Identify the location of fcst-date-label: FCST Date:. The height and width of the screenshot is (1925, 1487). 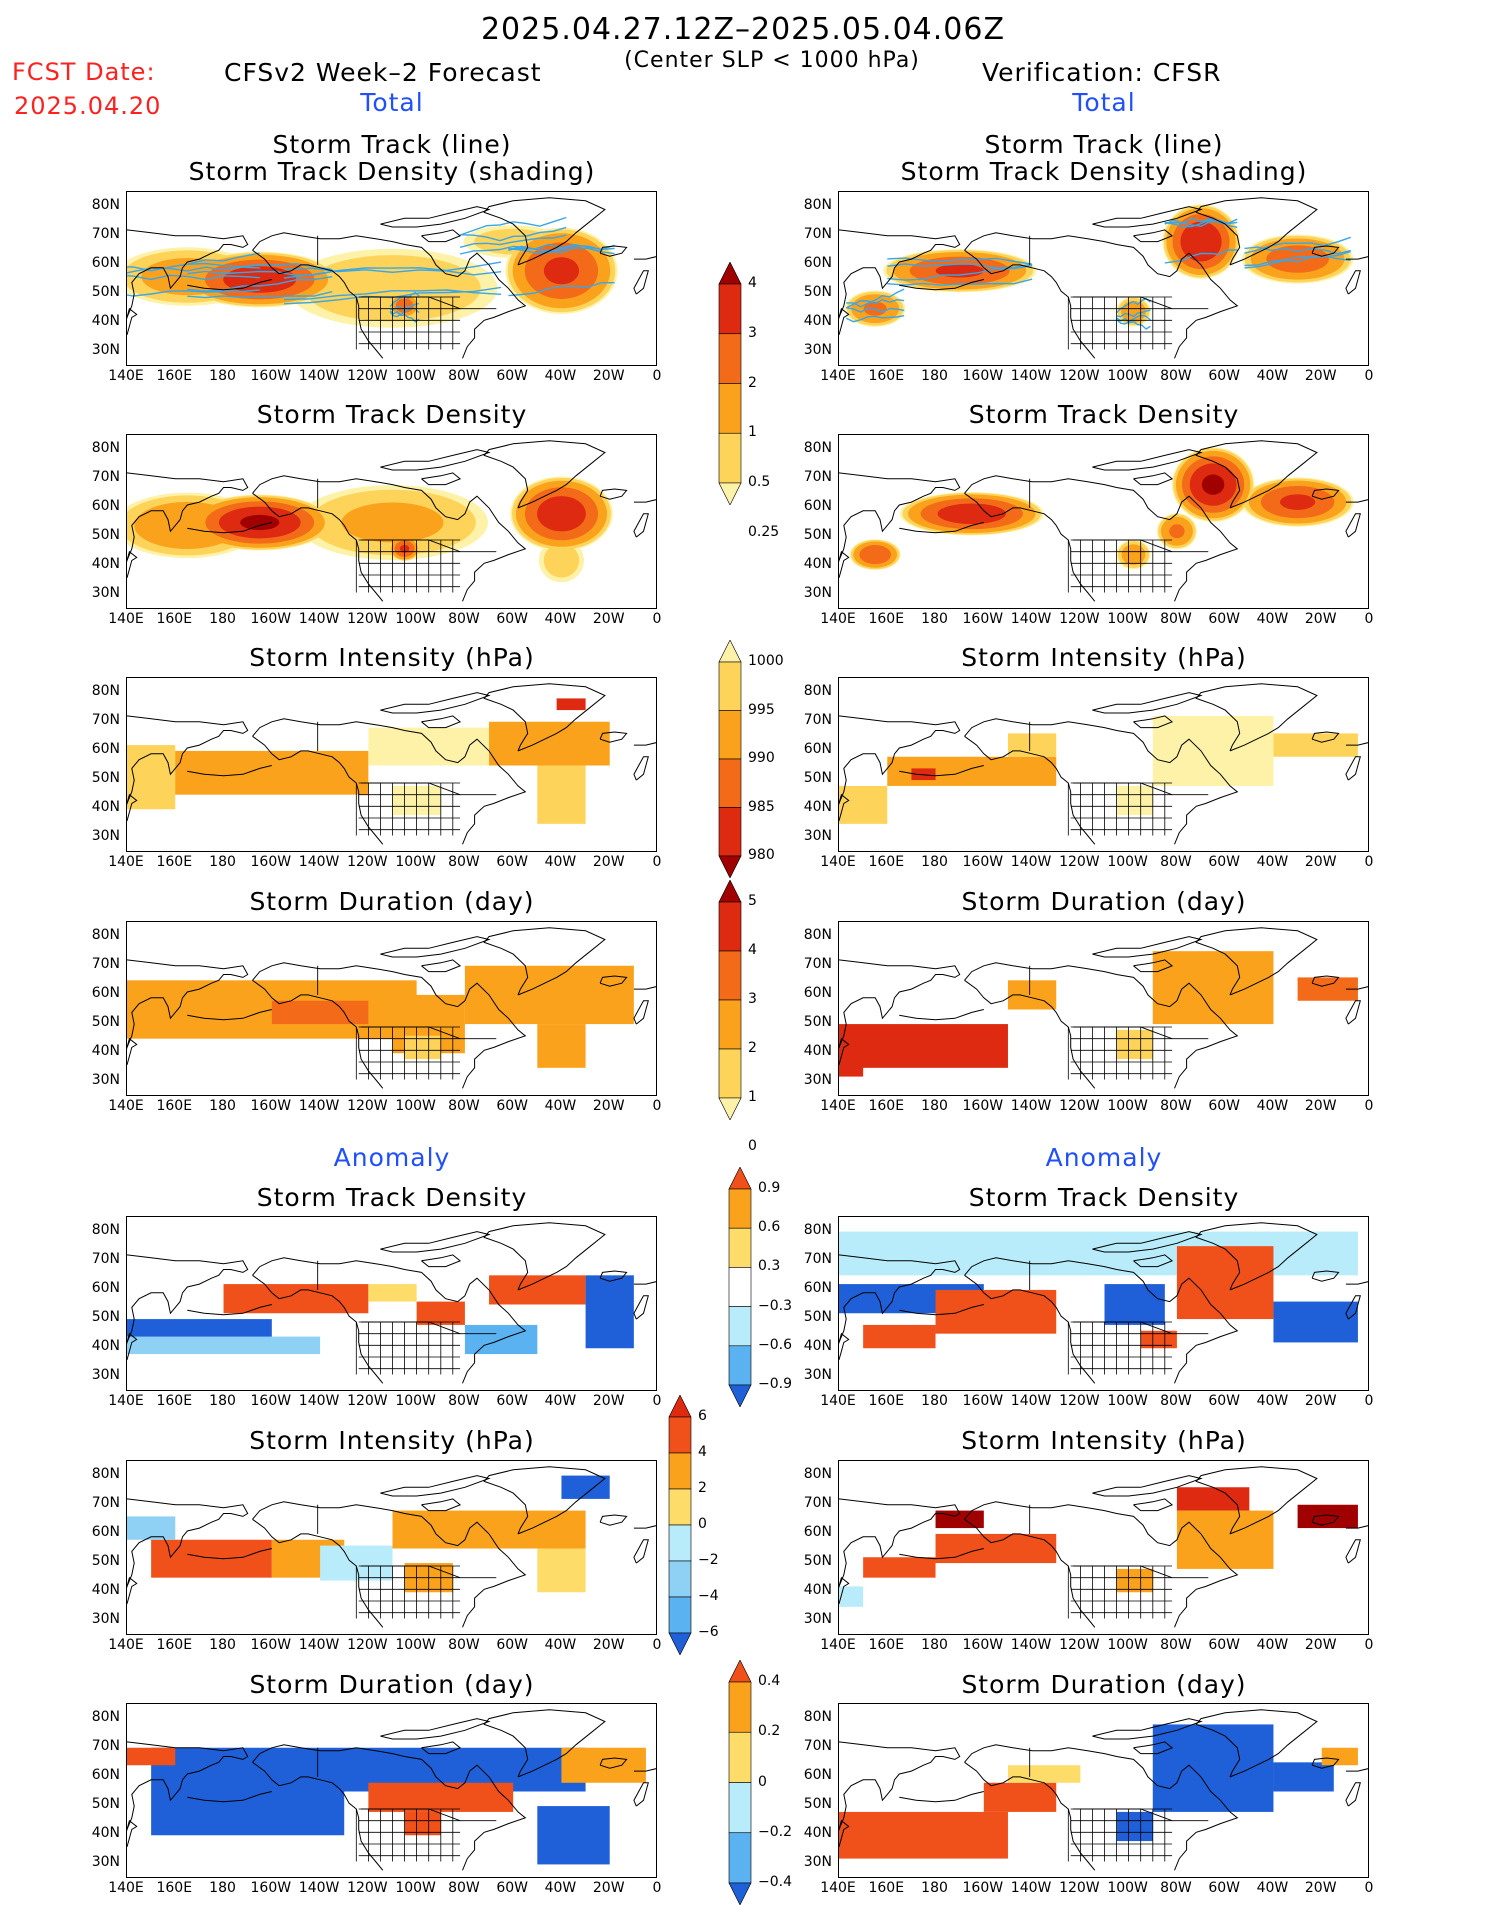
(84, 72).